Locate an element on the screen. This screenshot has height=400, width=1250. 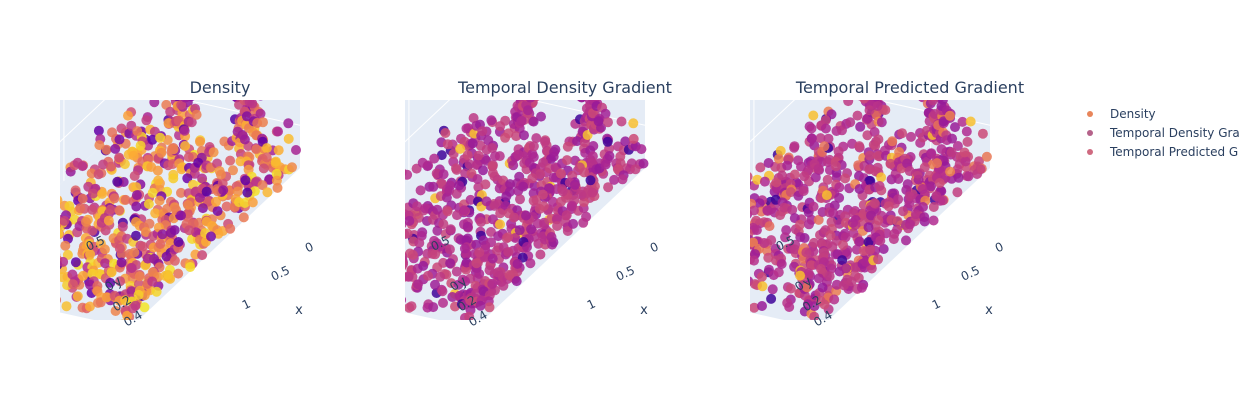
legend-item-density: Density is located at coordinates (1121, 114).